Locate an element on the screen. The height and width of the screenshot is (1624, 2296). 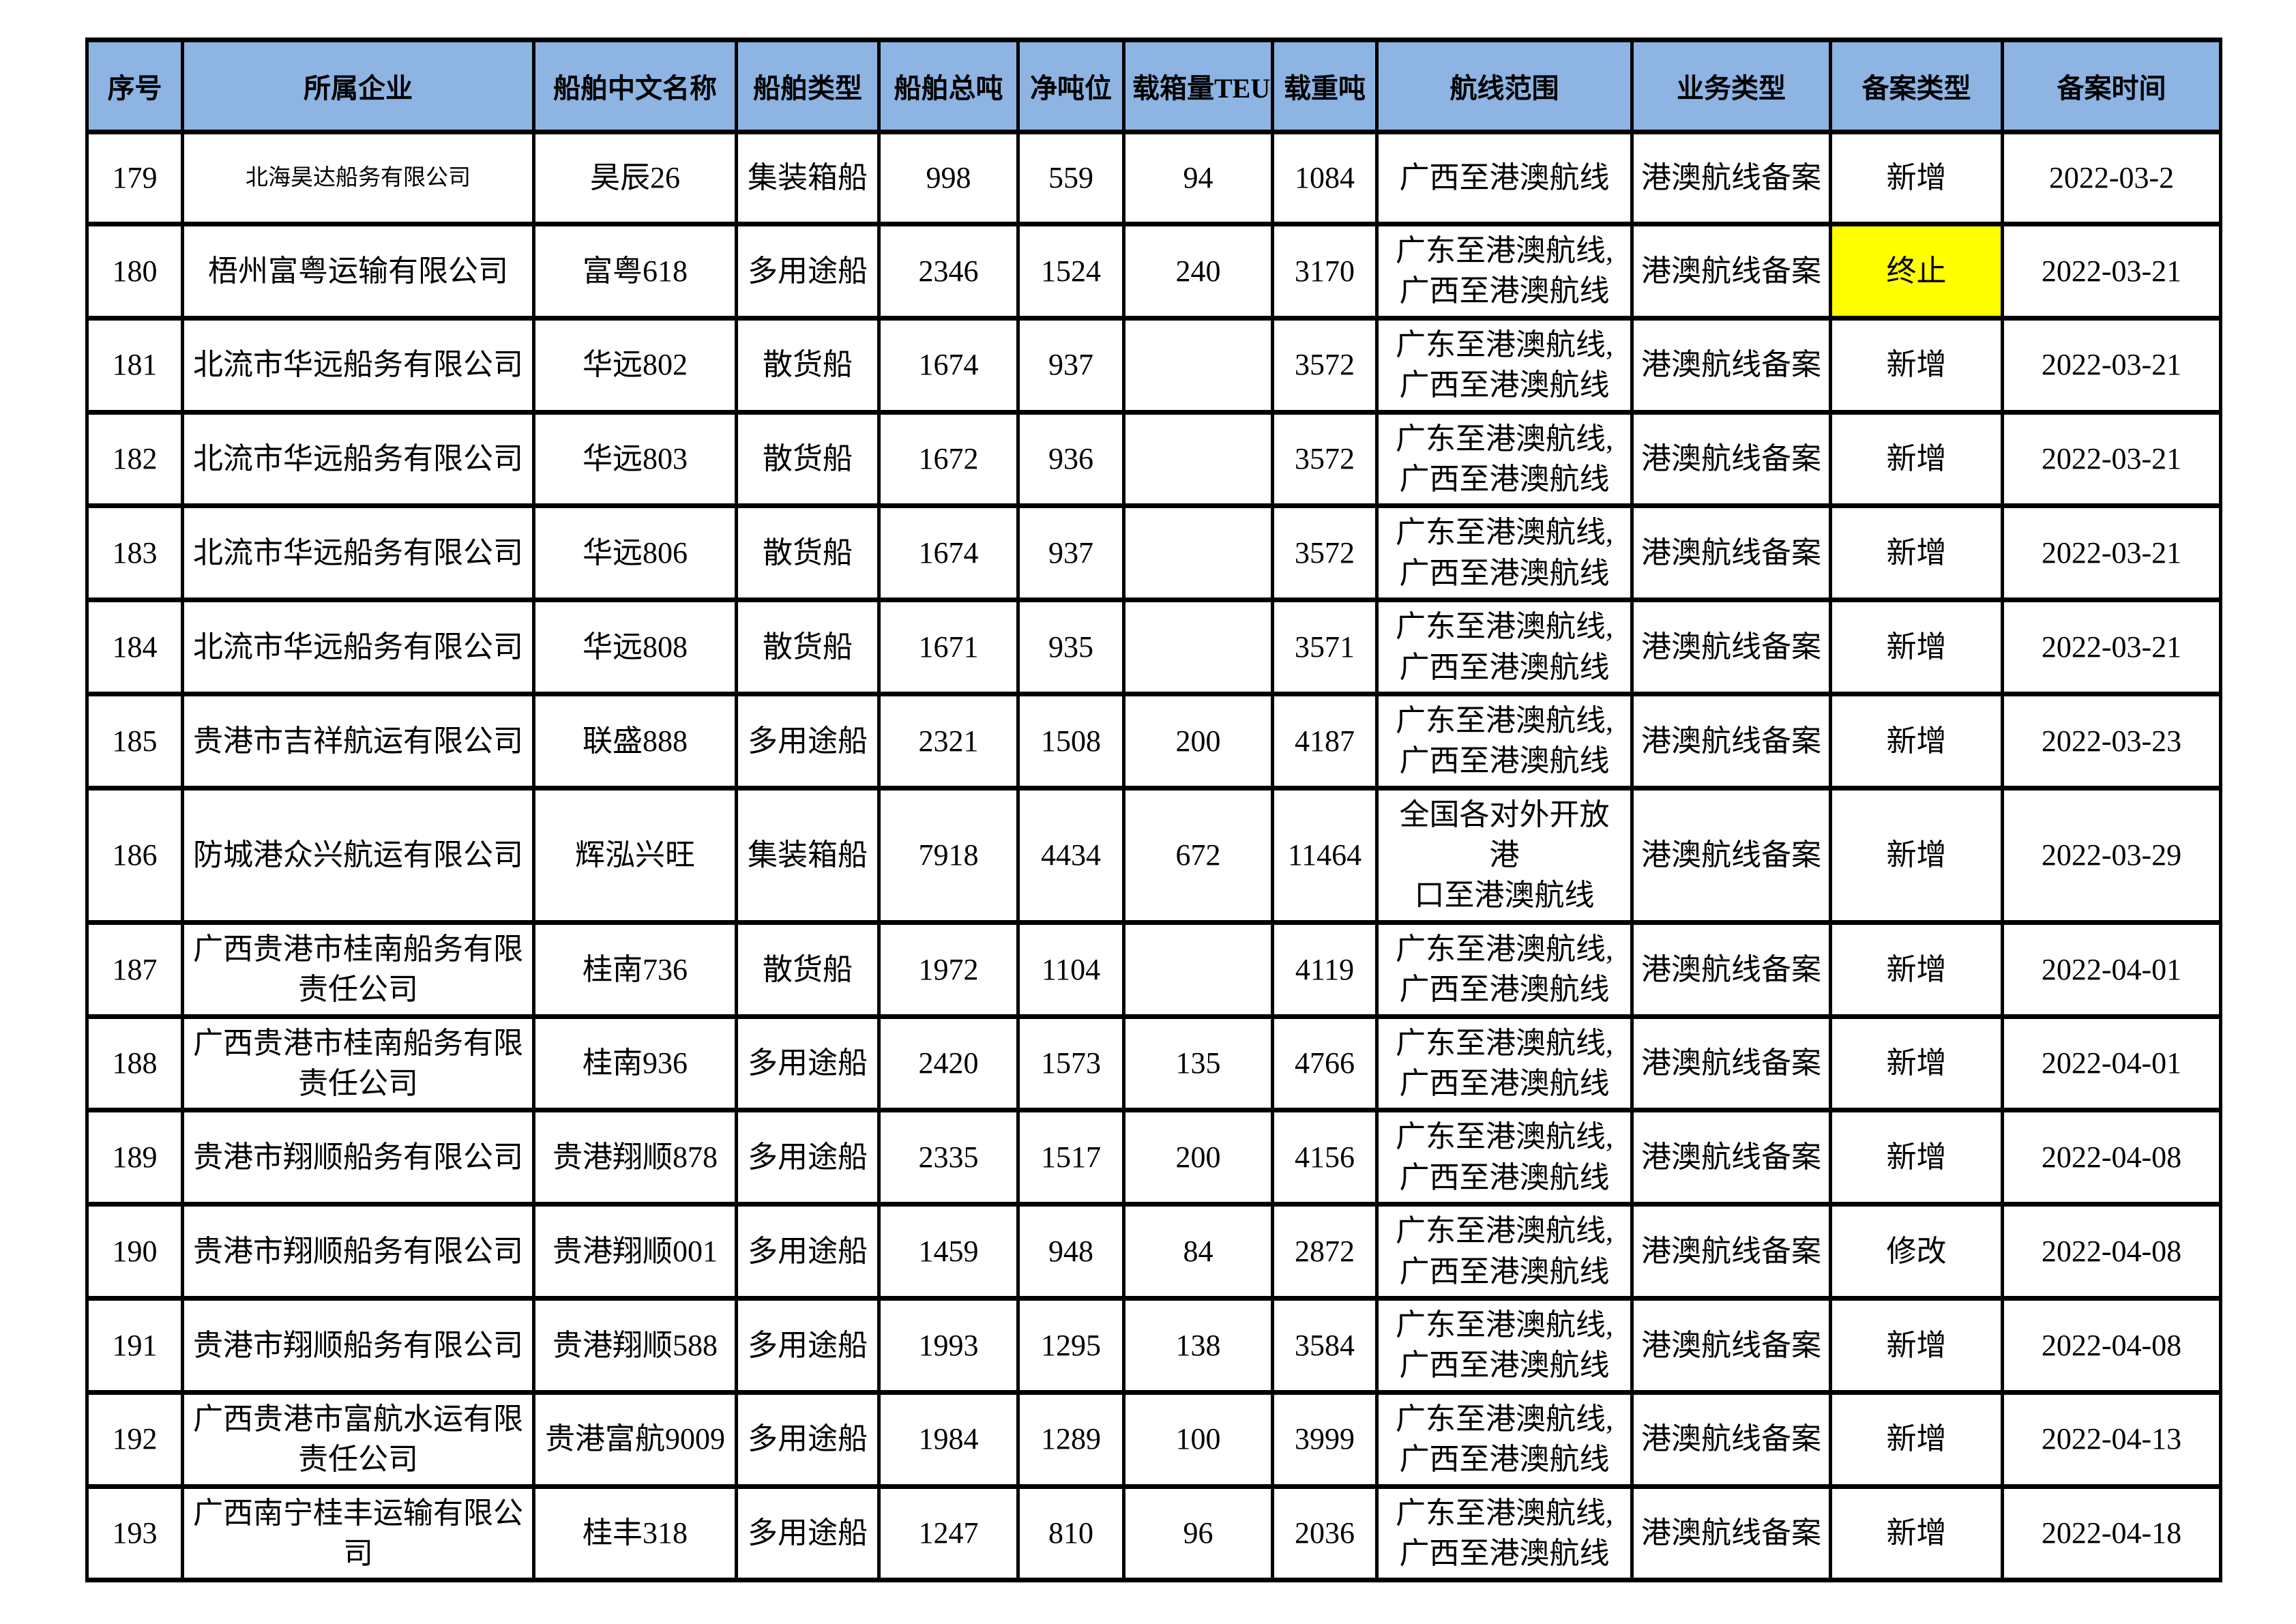
cell-gross_tonnage: 1984 is located at coordinates (949, 1439).